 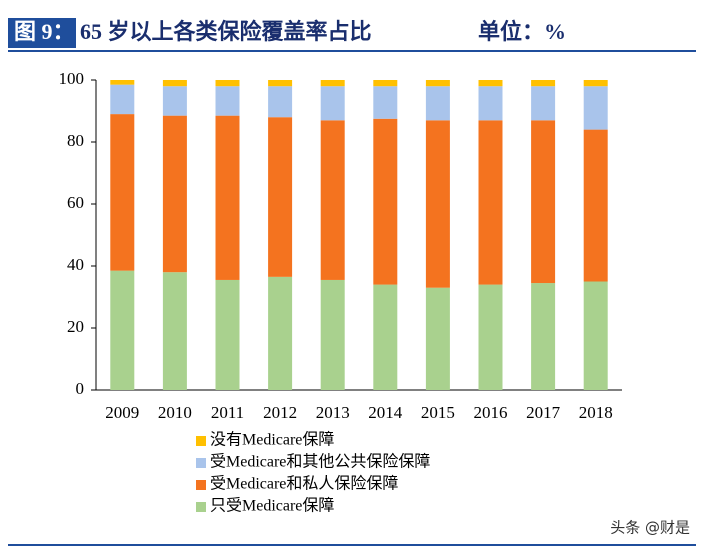 I want to click on y-tick-label: 0, so click(x=80, y=388).